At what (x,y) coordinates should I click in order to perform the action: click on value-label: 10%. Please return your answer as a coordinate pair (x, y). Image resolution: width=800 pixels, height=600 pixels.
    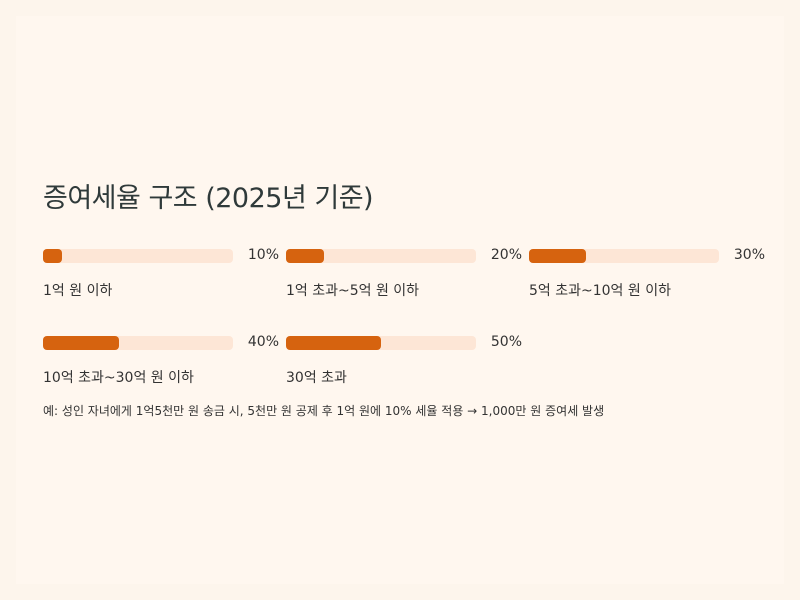
    Looking at the image, I should click on (263, 255).